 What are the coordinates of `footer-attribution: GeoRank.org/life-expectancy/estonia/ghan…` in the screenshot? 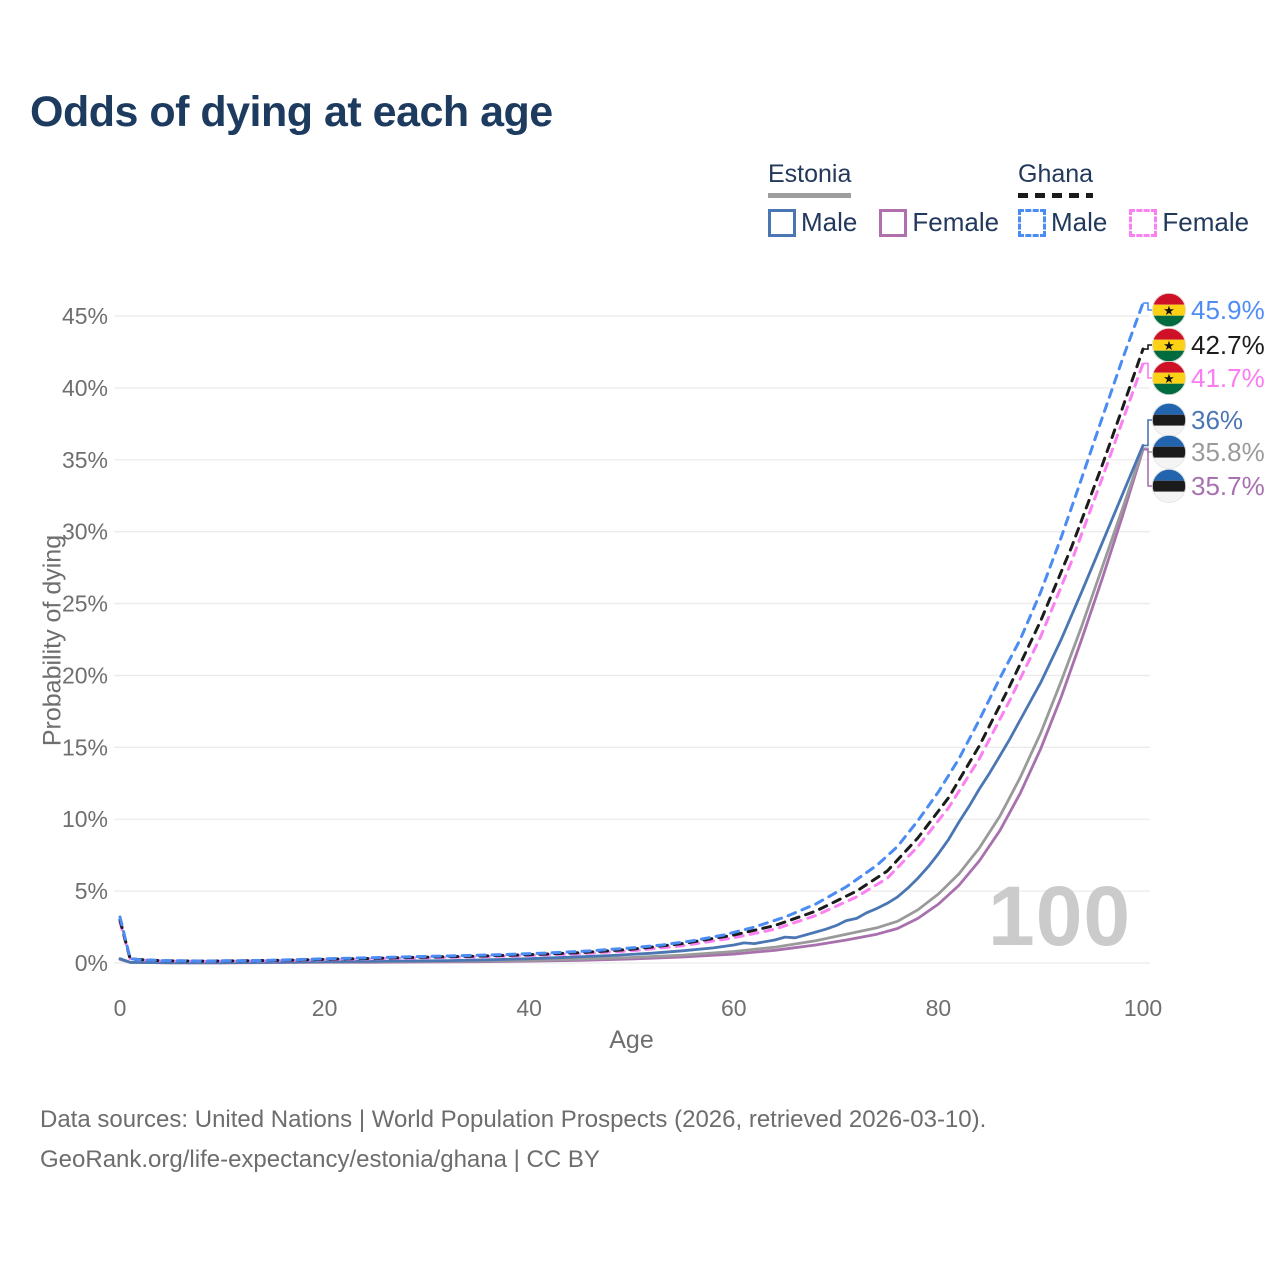 It's located at (320, 1159).